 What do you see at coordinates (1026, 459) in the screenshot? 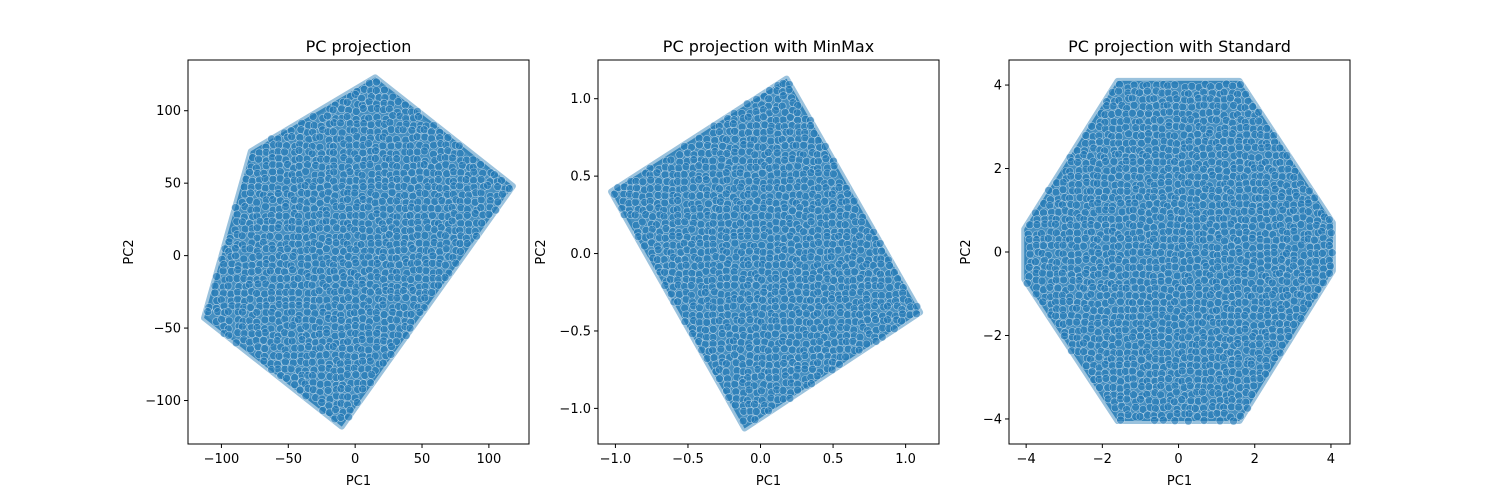
I see `x-tick-label: −4` at bounding box center [1026, 459].